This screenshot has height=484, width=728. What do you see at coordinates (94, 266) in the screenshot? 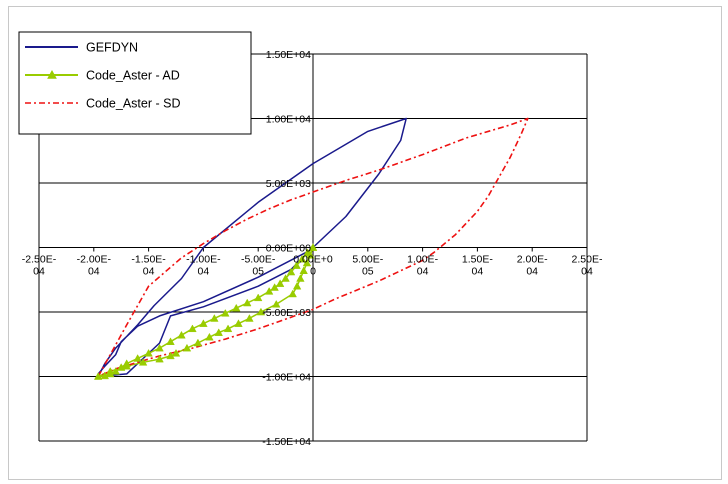
I see `x-tick-label-1: -2.00E-04` at bounding box center [94, 266].